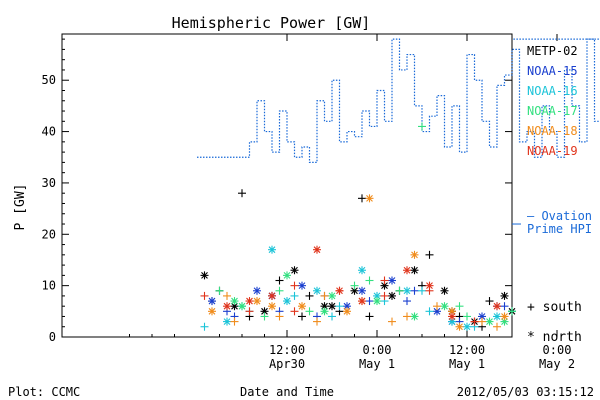 This screenshot has width=600, height=400. What do you see at coordinates (49, 234) in the screenshot?
I see `y-tick-label: 20` at bounding box center [49, 234].